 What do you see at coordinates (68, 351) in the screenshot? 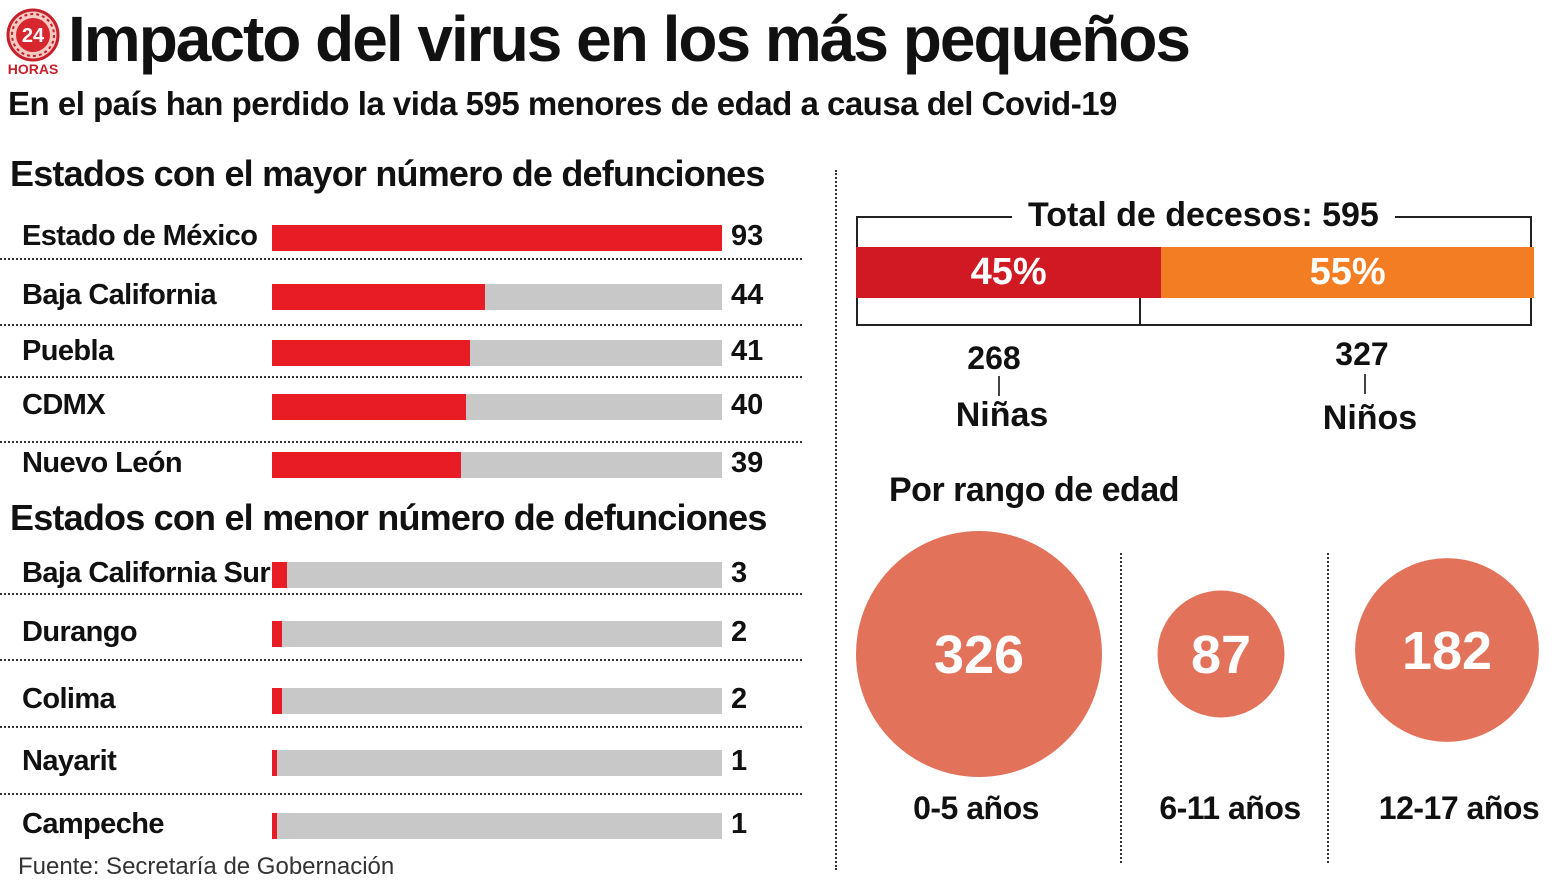
I see `bar-label-puebla: Puebla` at bounding box center [68, 351].